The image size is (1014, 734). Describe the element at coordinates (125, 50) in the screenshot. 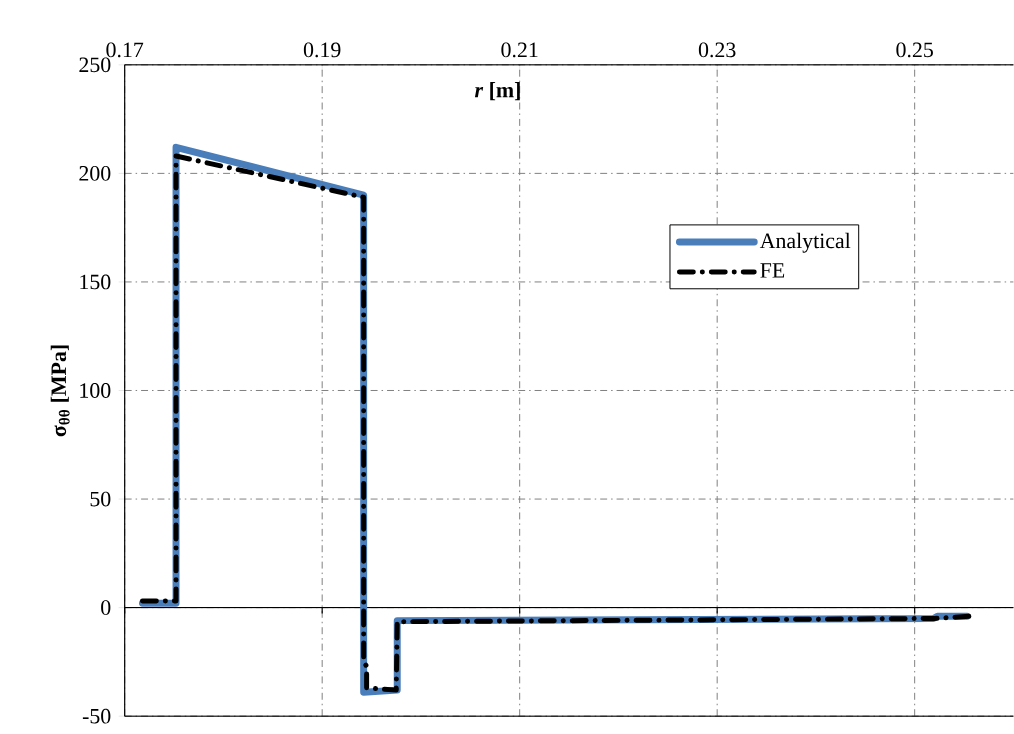

I see `x-tick-label: 0.17` at that location.